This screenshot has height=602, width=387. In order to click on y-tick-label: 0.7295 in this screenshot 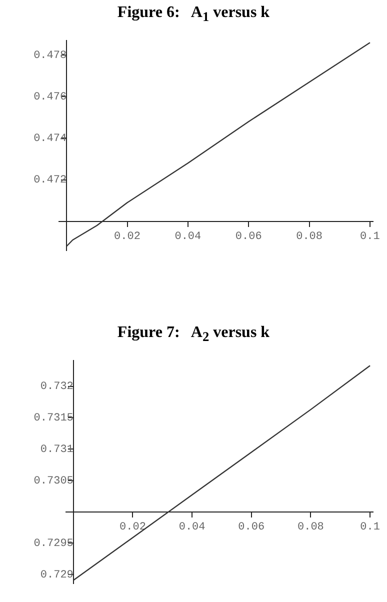, I will do `click(54, 544)`.